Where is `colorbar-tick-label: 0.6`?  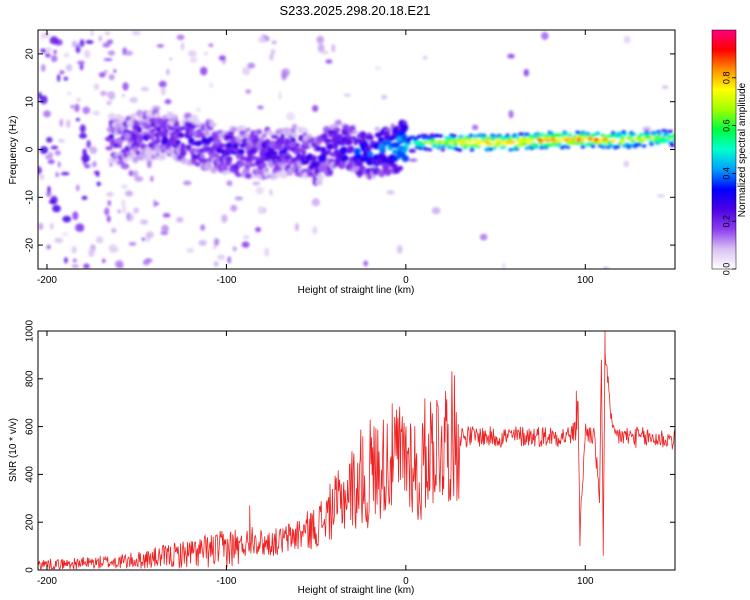 colorbar-tick-label: 0.6 is located at coordinates (726, 125).